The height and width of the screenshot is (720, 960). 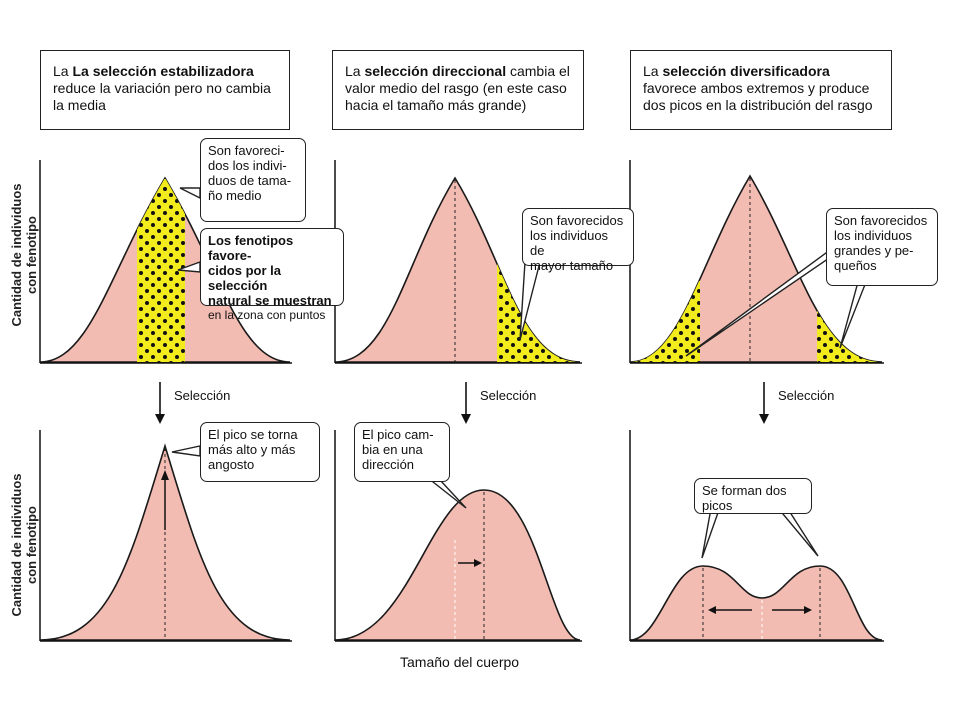 What do you see at coordinates (260, 452) in the screenshot?
I see `callout-stabilizing-after: El pico se torna más alto y más angosto` at bounding box center [260, 452].